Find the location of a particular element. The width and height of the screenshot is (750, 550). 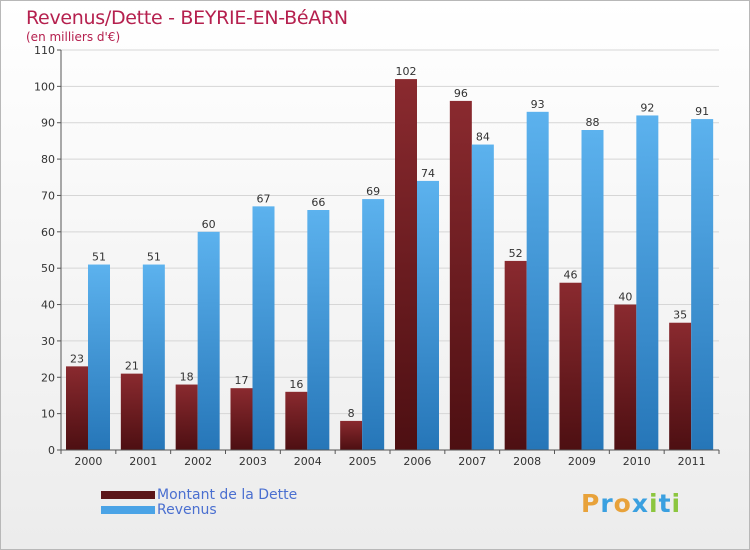

y-tick-label: 100 is located at coordinates (44, 86).